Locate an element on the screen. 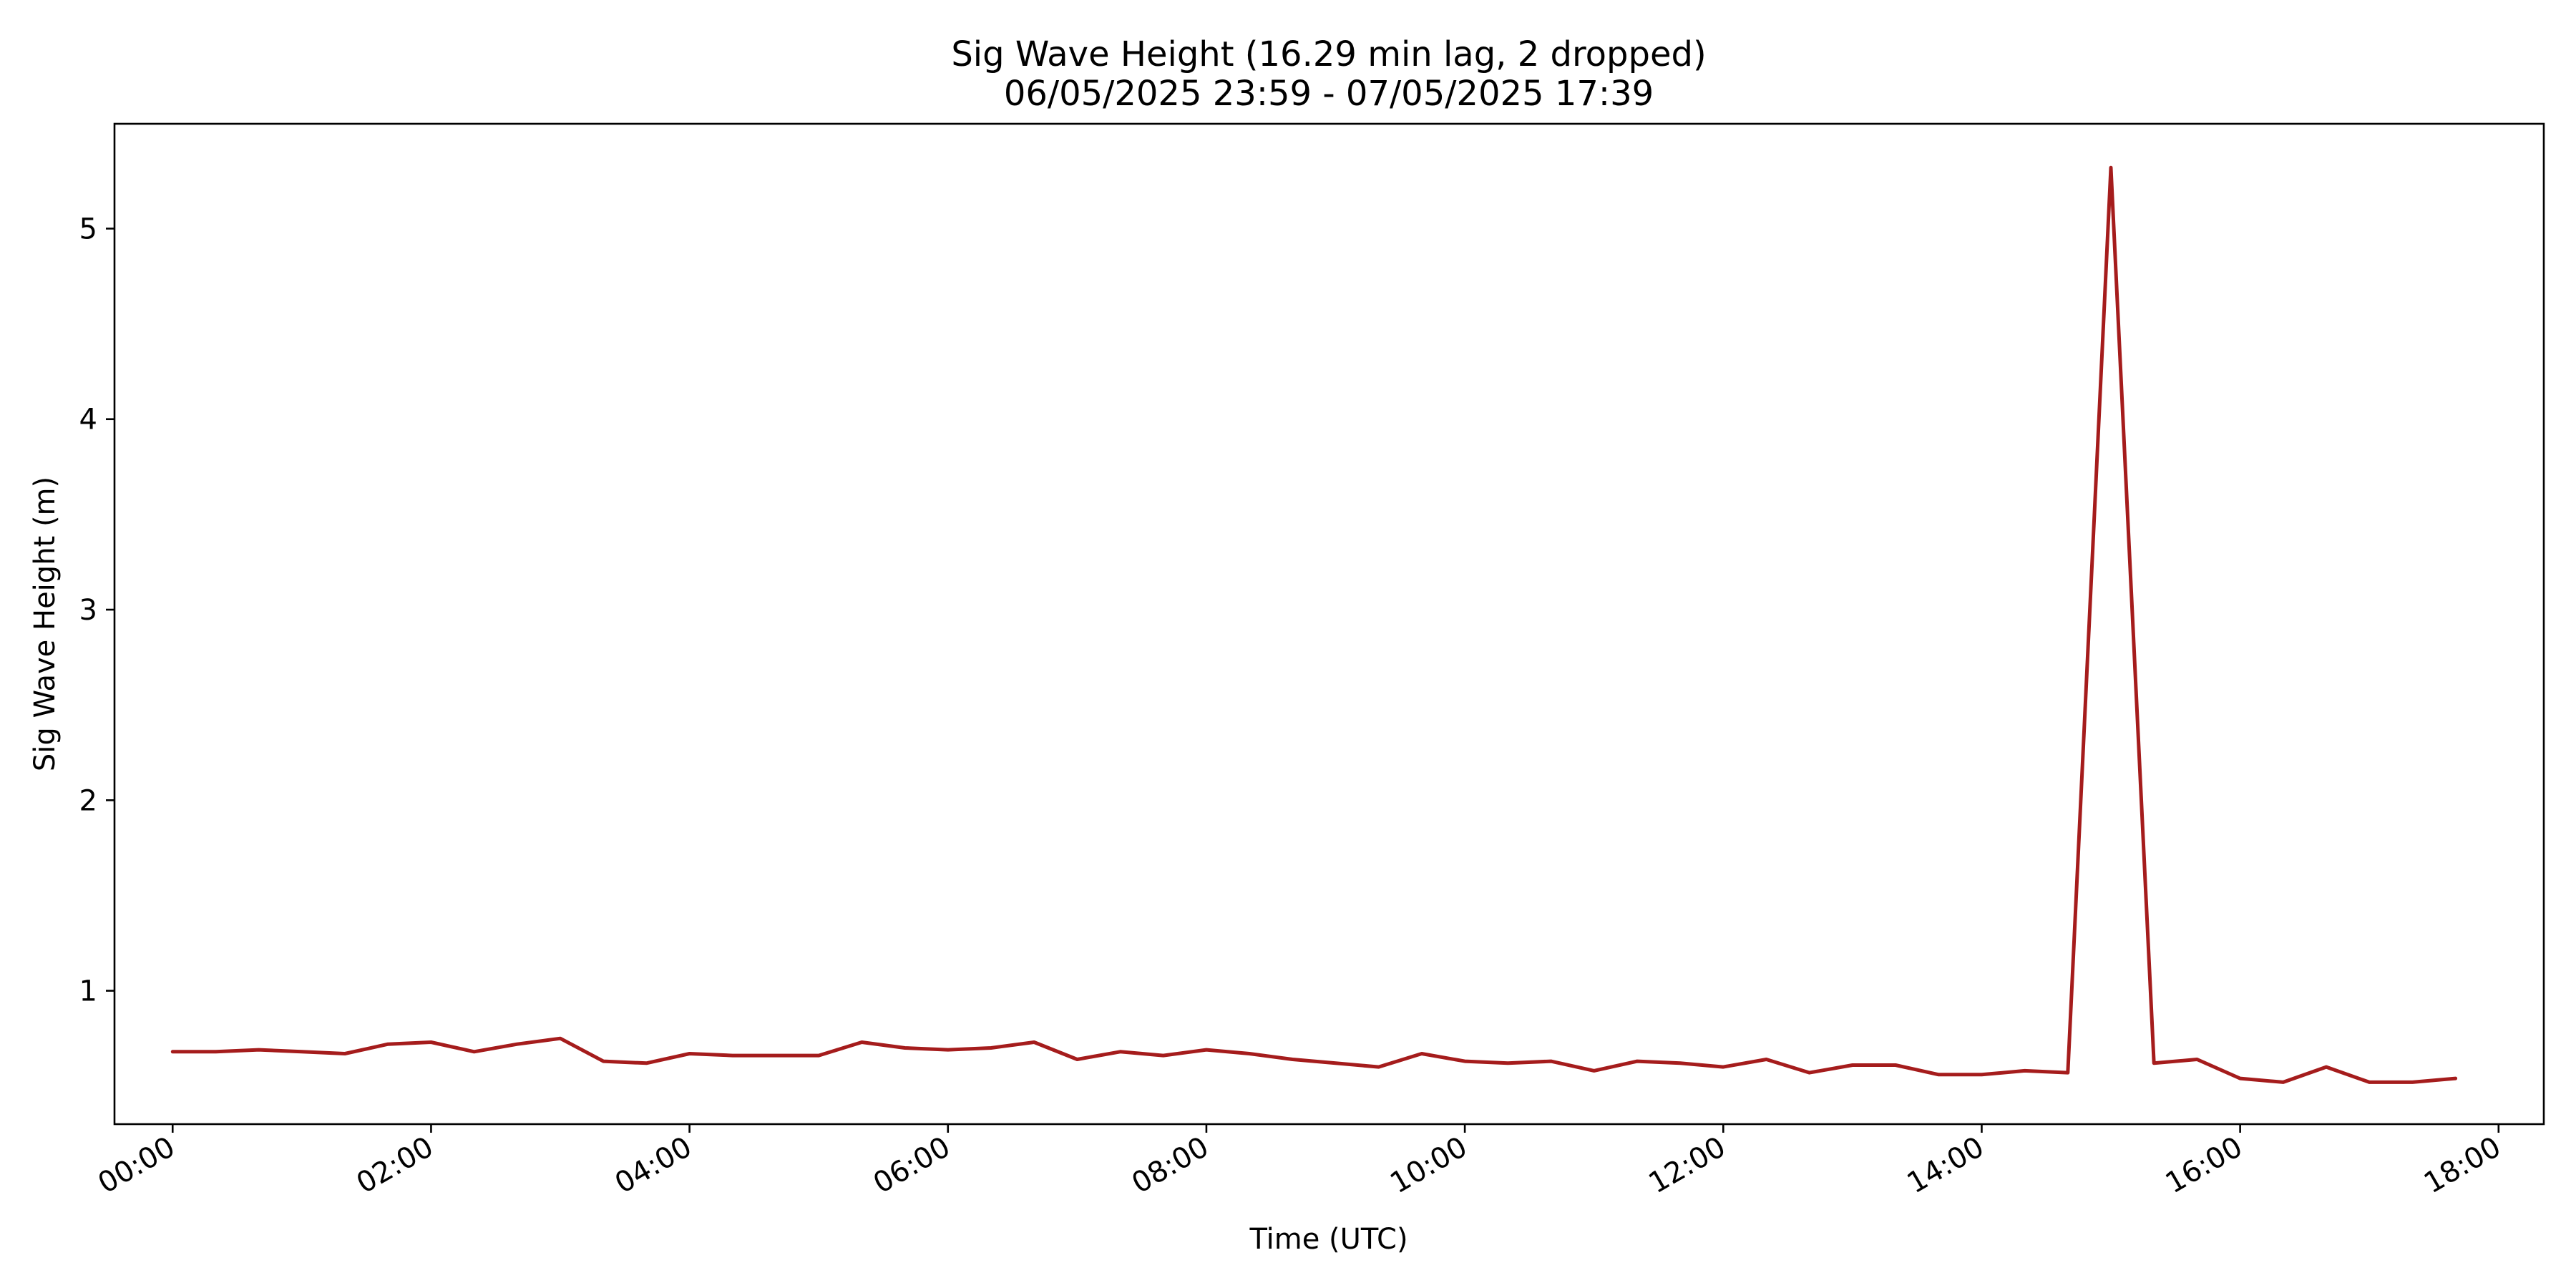 The width and height of the screenshot is (2576, 1288). y-tick-label: 5 is located at coordinates (88, 229).